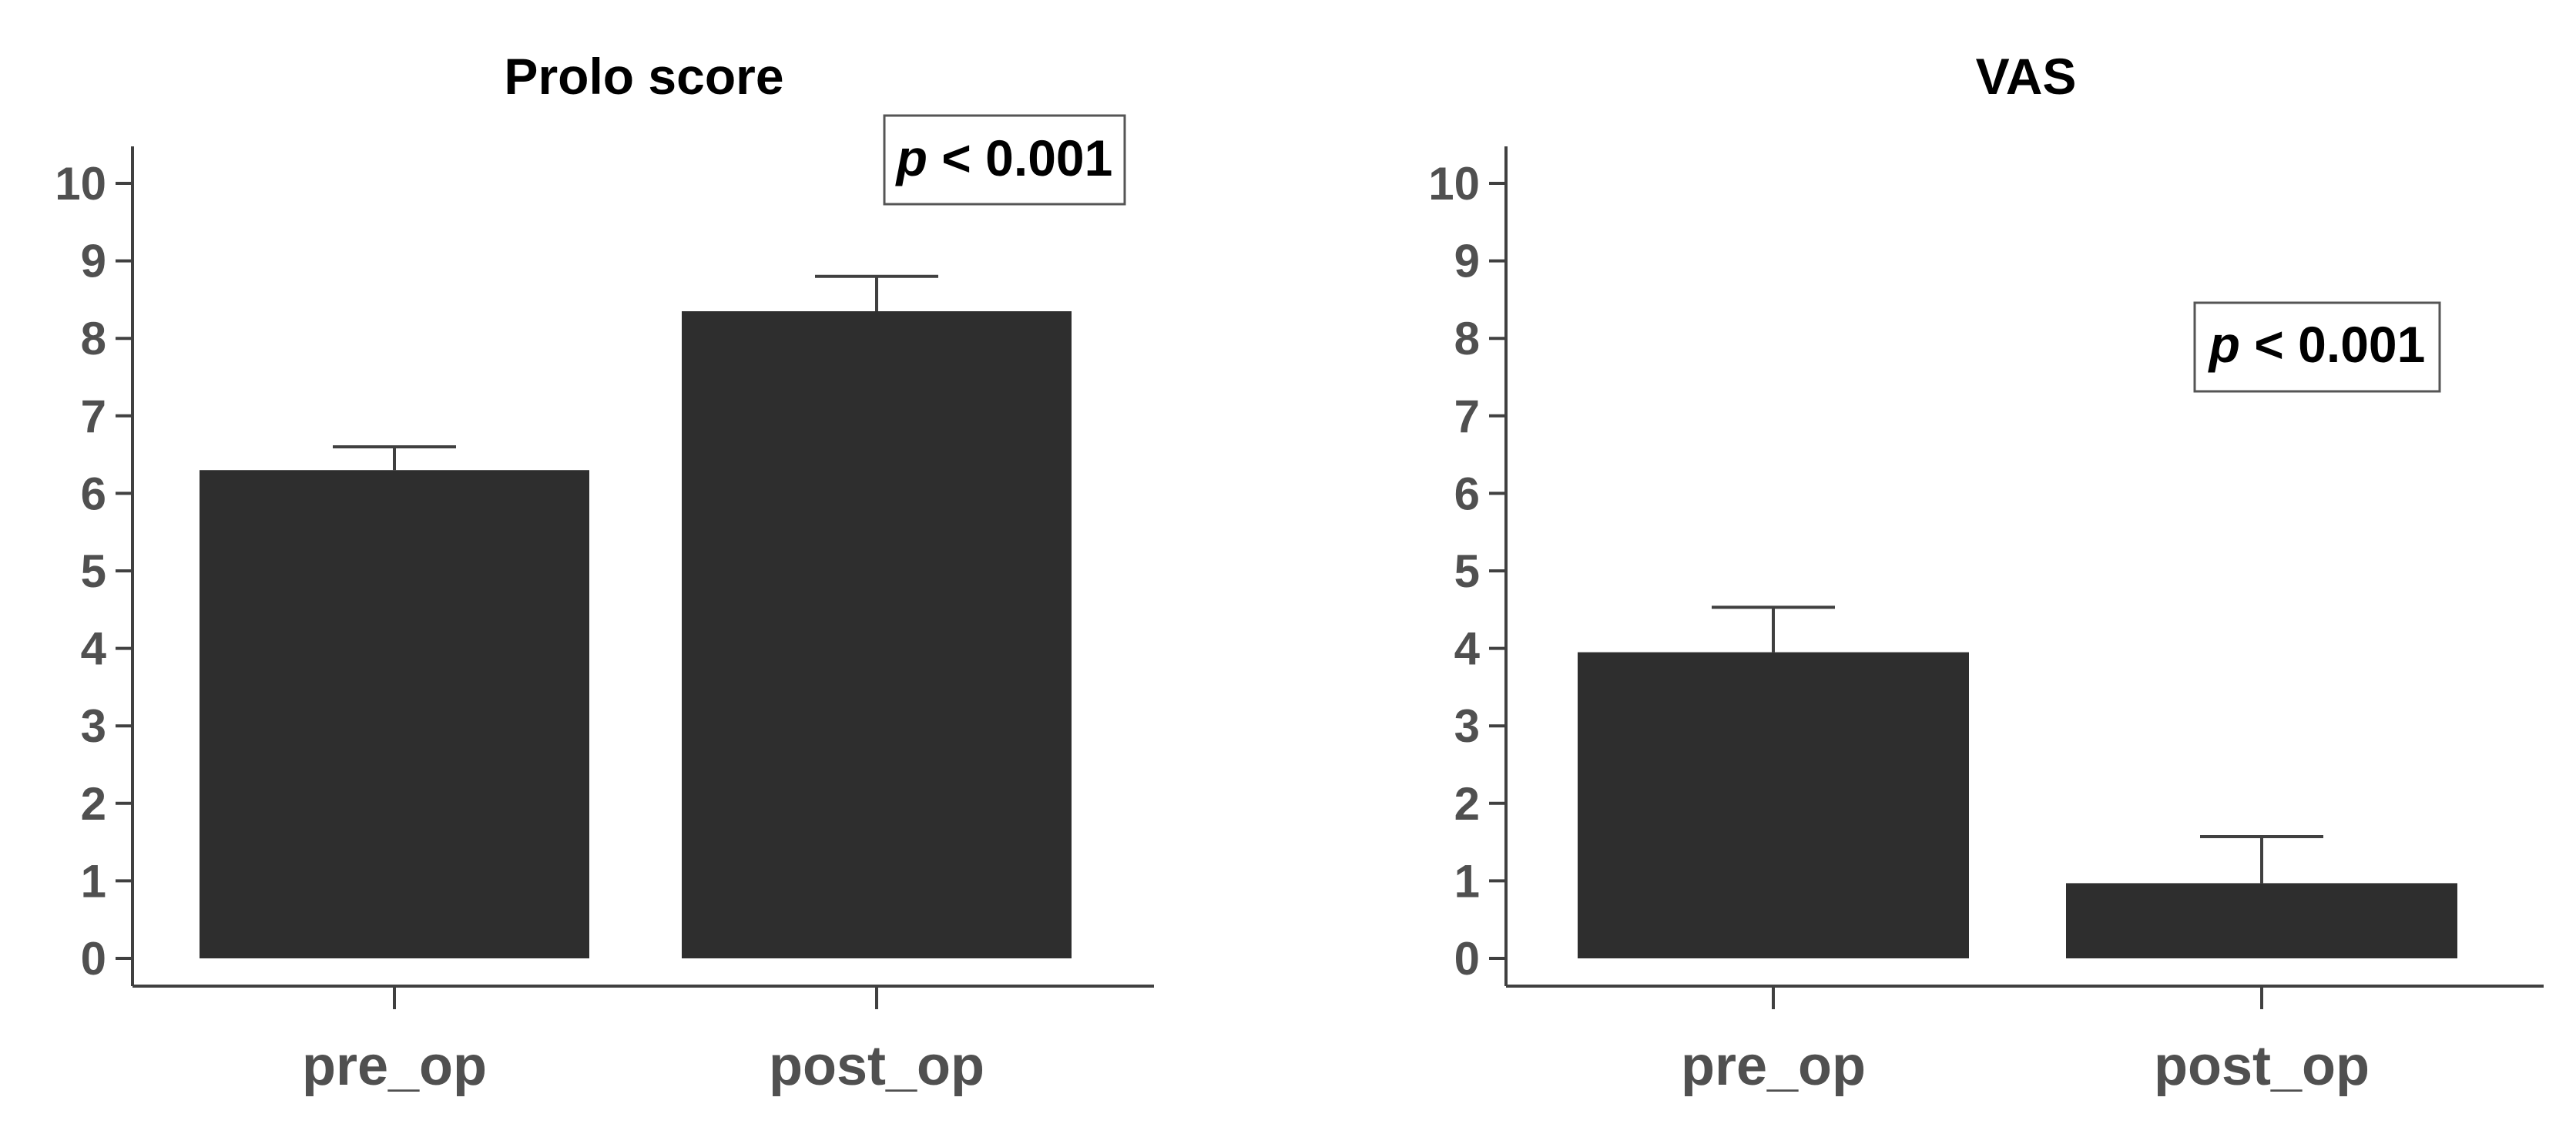 The image size is (2576, 1124). I want to click on bars, so click(2017, 805).